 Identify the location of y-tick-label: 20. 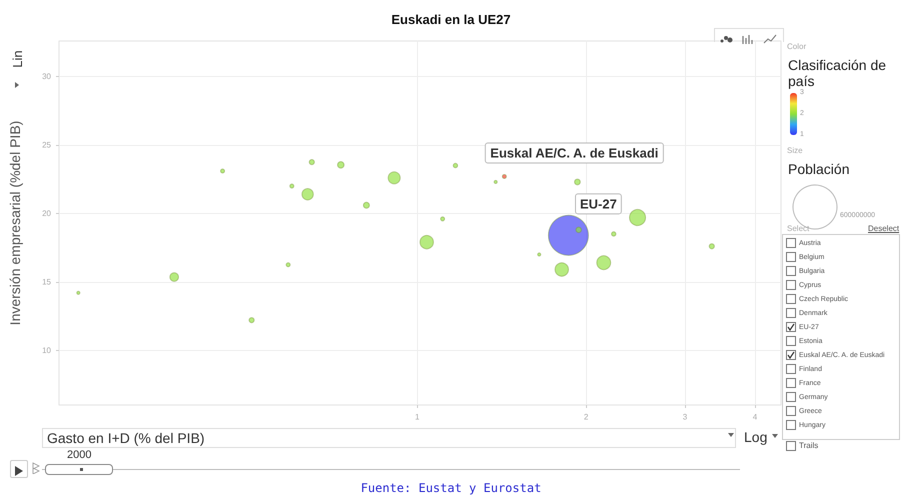
(47, 213).